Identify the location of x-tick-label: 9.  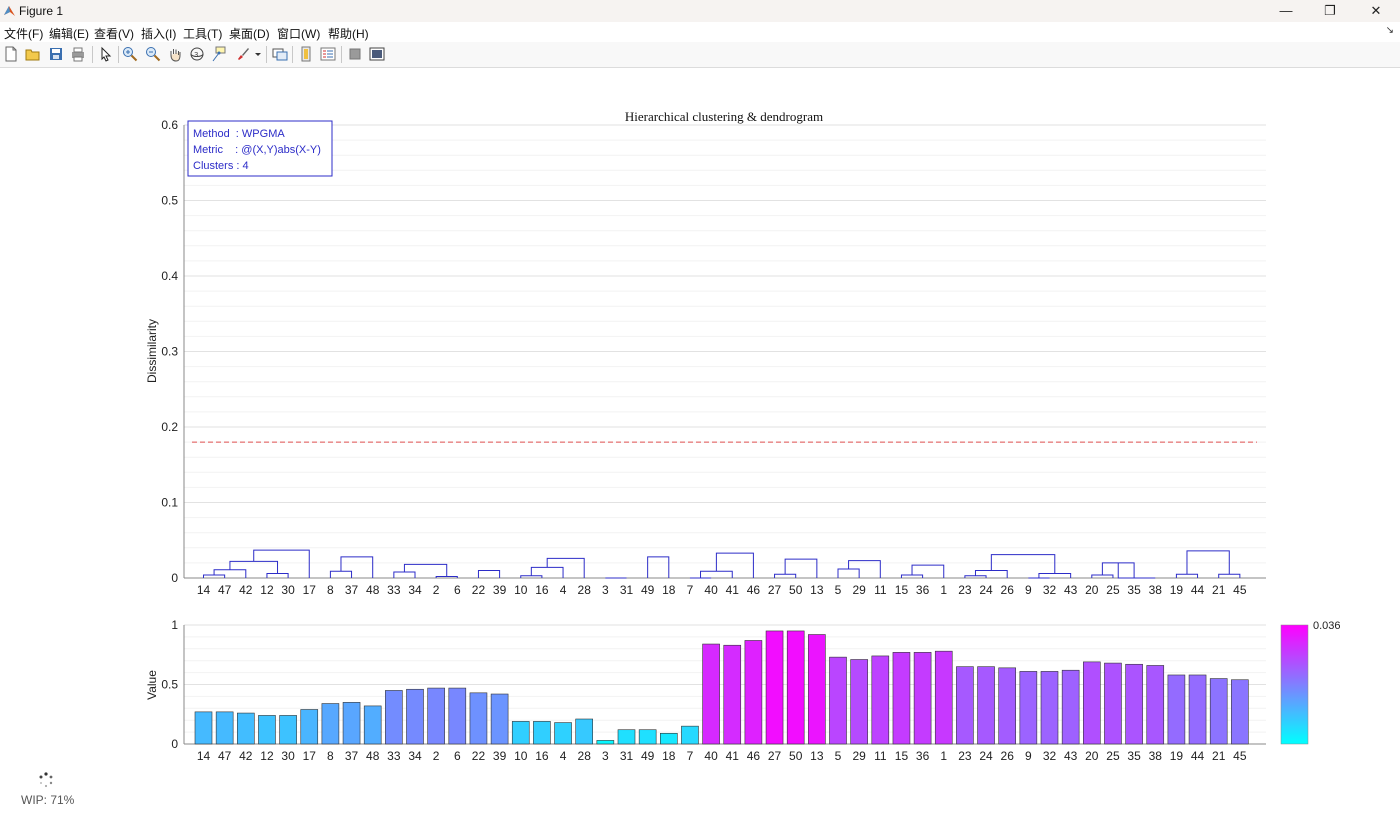
(1028, 756).